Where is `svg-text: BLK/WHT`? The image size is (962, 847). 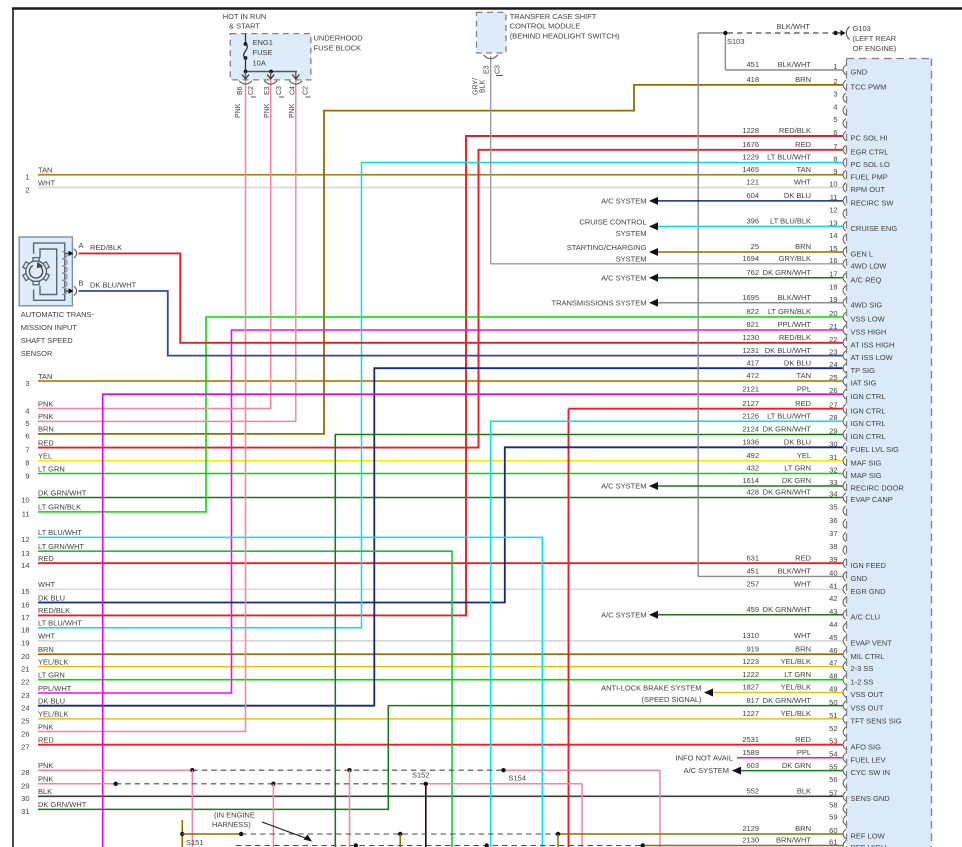
svg-text: BLK/WHT is located at coordinates (795, 571).